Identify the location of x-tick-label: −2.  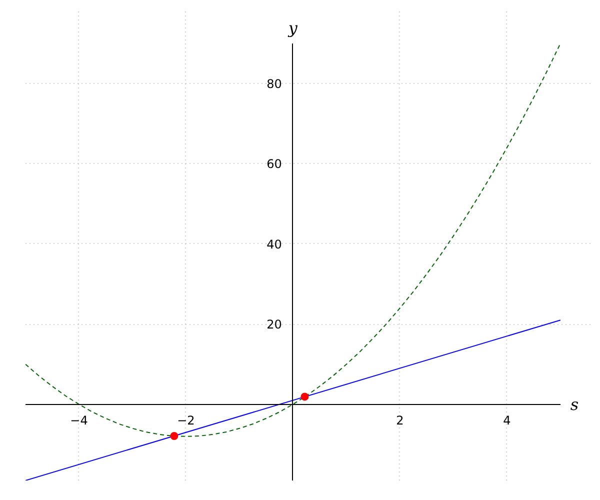
(186, 420).